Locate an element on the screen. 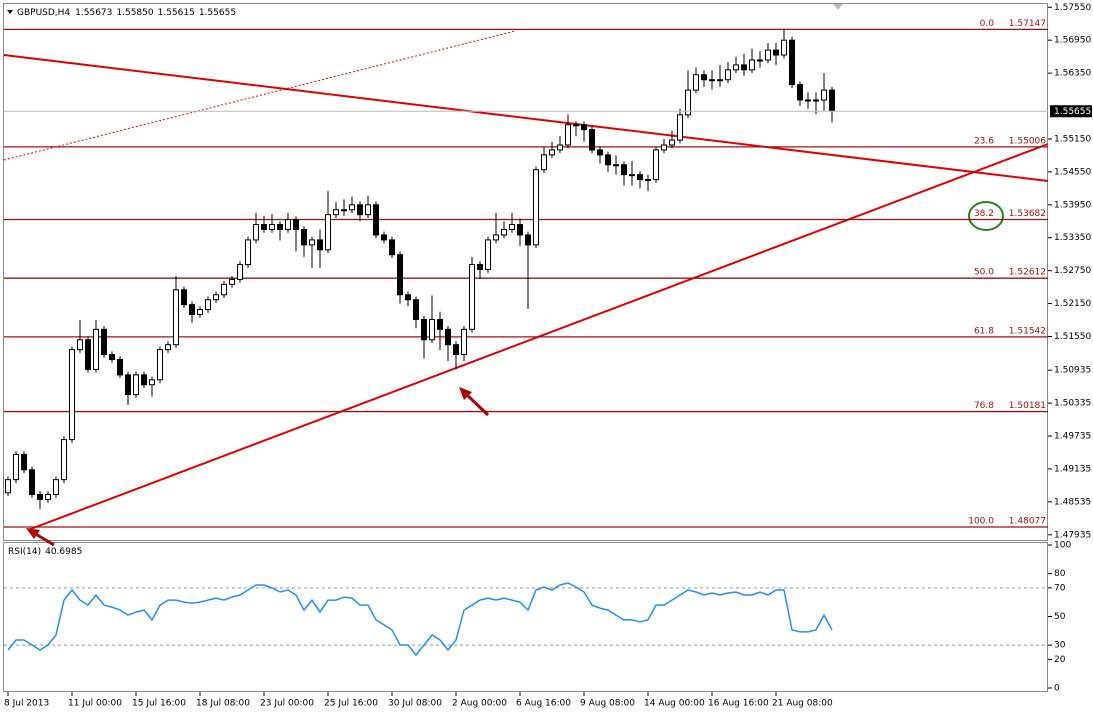 This screenshot has width=1093, height=712. y-tick-label: 30 is located at coordinates (1060, 646).